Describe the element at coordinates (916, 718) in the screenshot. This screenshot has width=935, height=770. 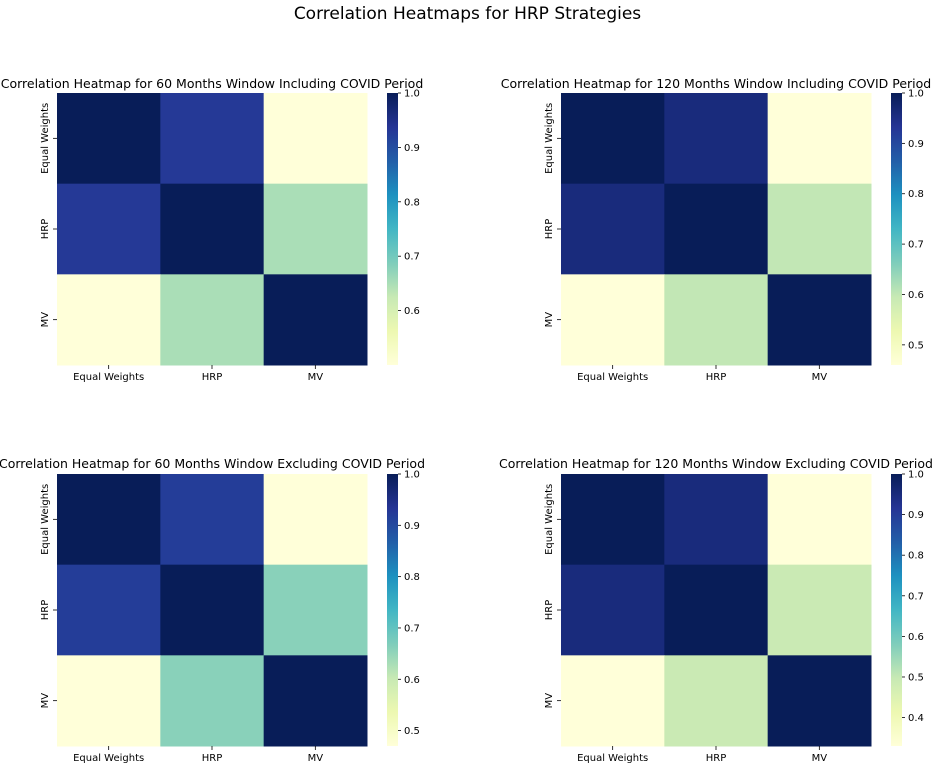
I see `colorbar-tick-label: 0.4` at that location.